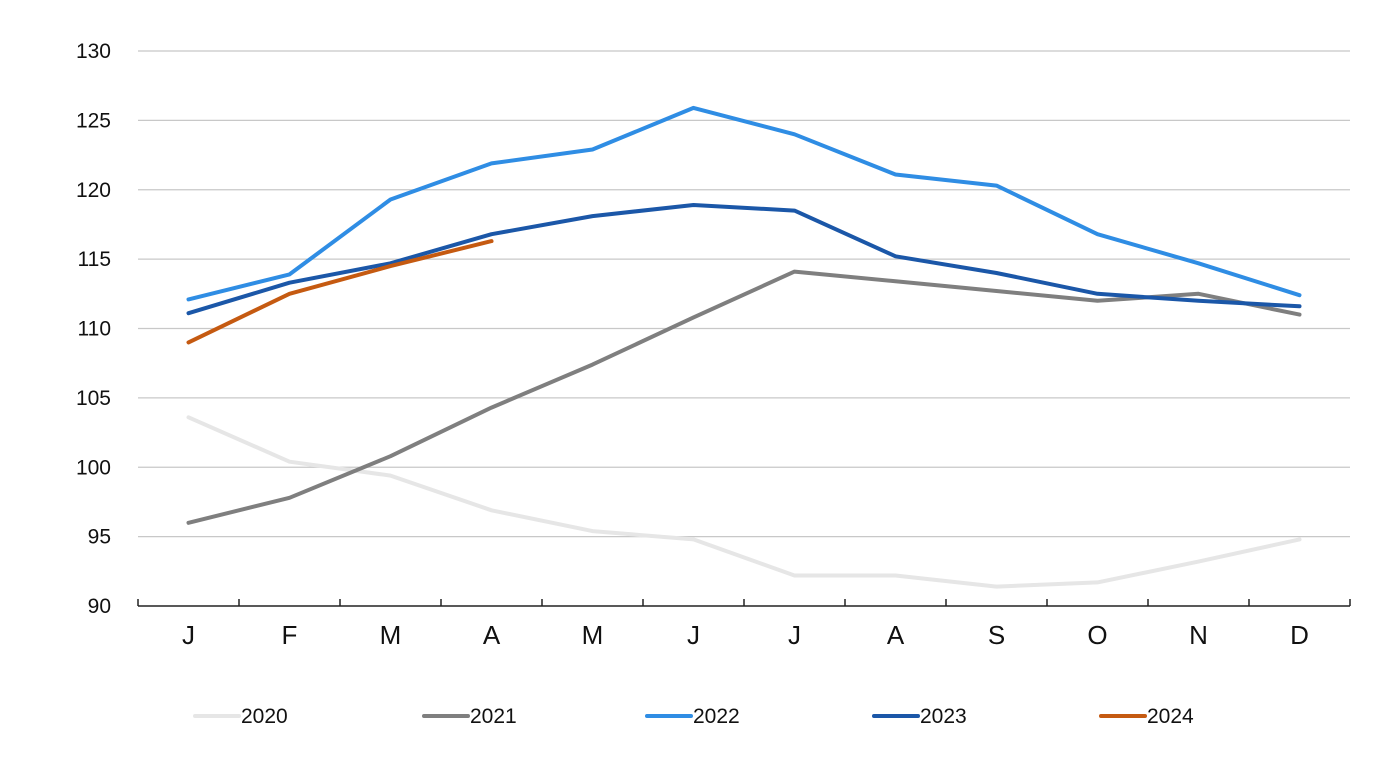 The width and height of the screenshot is (1400, 762). What do you see at coordinates (99, 606) in the screenshot?
I see `y-tick-label: 90` at bounding box center [99, 606].